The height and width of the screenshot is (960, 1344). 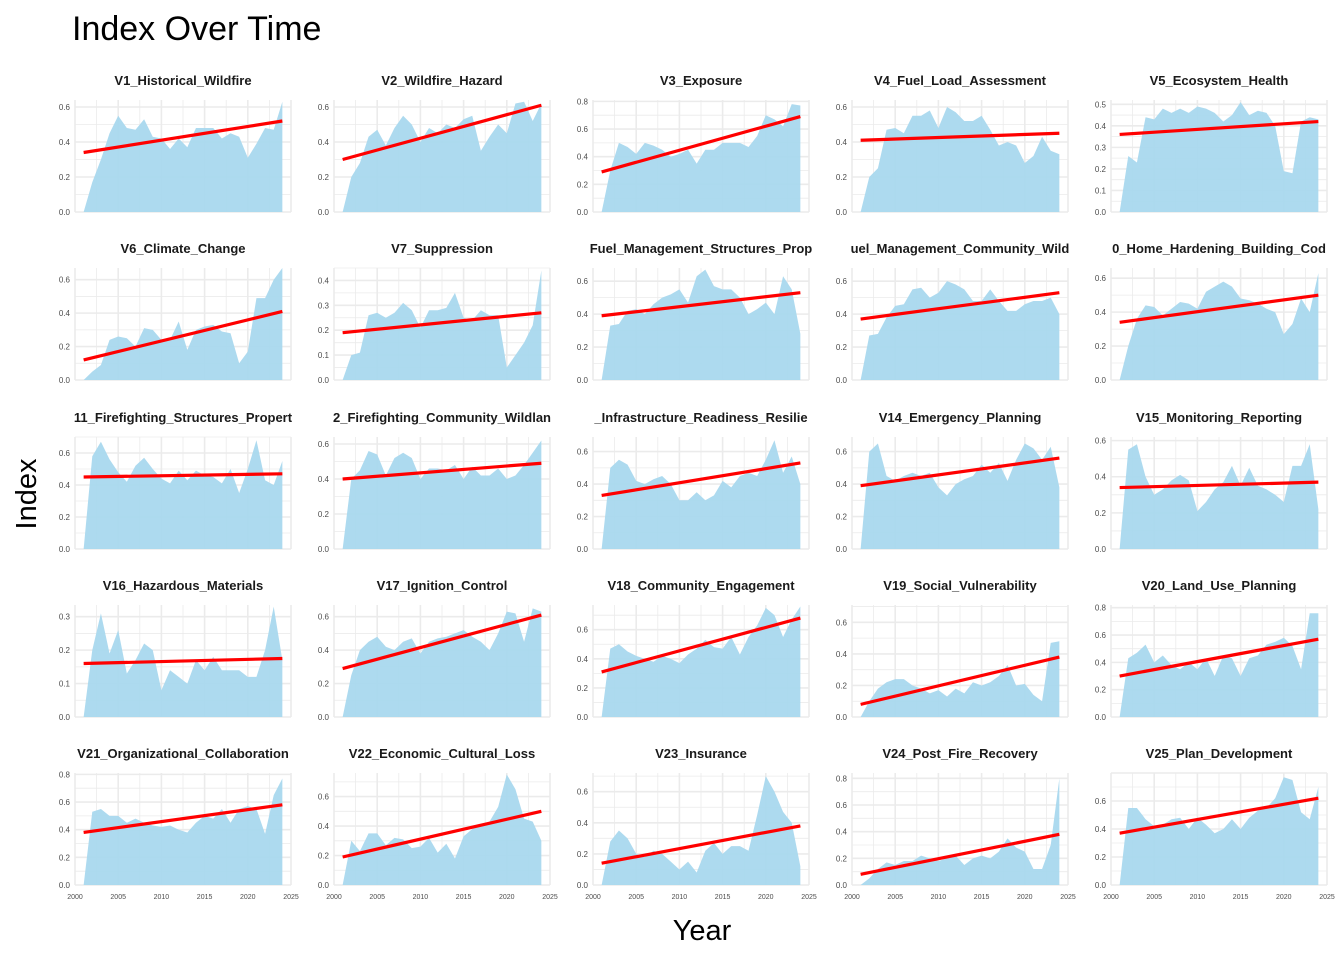 I want to click on panel-title: V15_Monitoring_Reporting, so click(x=1219, y=417).